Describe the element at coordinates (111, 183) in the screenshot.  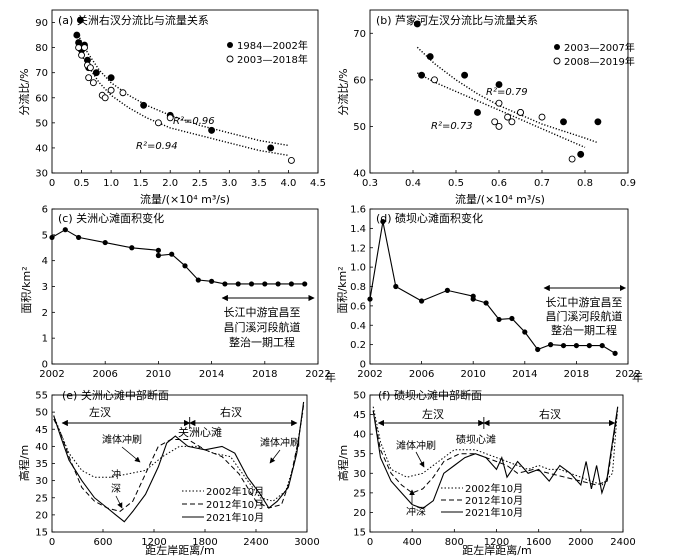
I see `x-tick-label: 1.0` at that location.